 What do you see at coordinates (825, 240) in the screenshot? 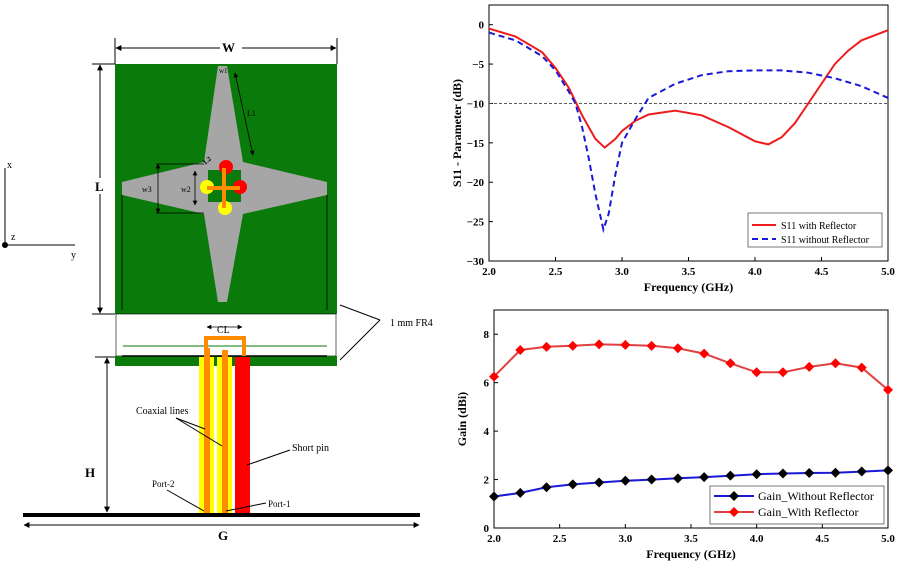
I see `legend-label: S11 without Reflector` at bounding box center [825, 240].